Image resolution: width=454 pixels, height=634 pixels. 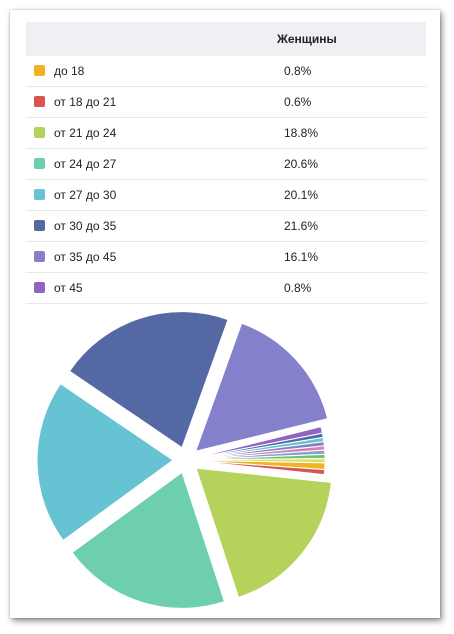 I want to click on table-row: от 18 до 21 0.6%, so click(x=226, y=102).